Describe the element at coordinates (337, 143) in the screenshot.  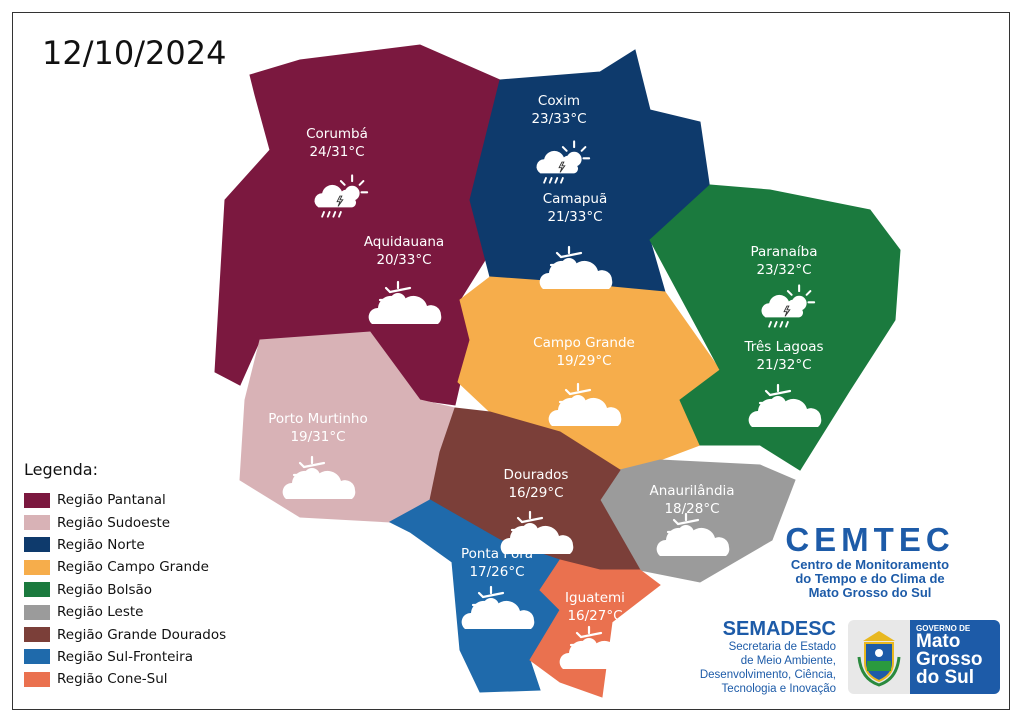
I see `city-label: Corumbá 24/31°C` at that location.